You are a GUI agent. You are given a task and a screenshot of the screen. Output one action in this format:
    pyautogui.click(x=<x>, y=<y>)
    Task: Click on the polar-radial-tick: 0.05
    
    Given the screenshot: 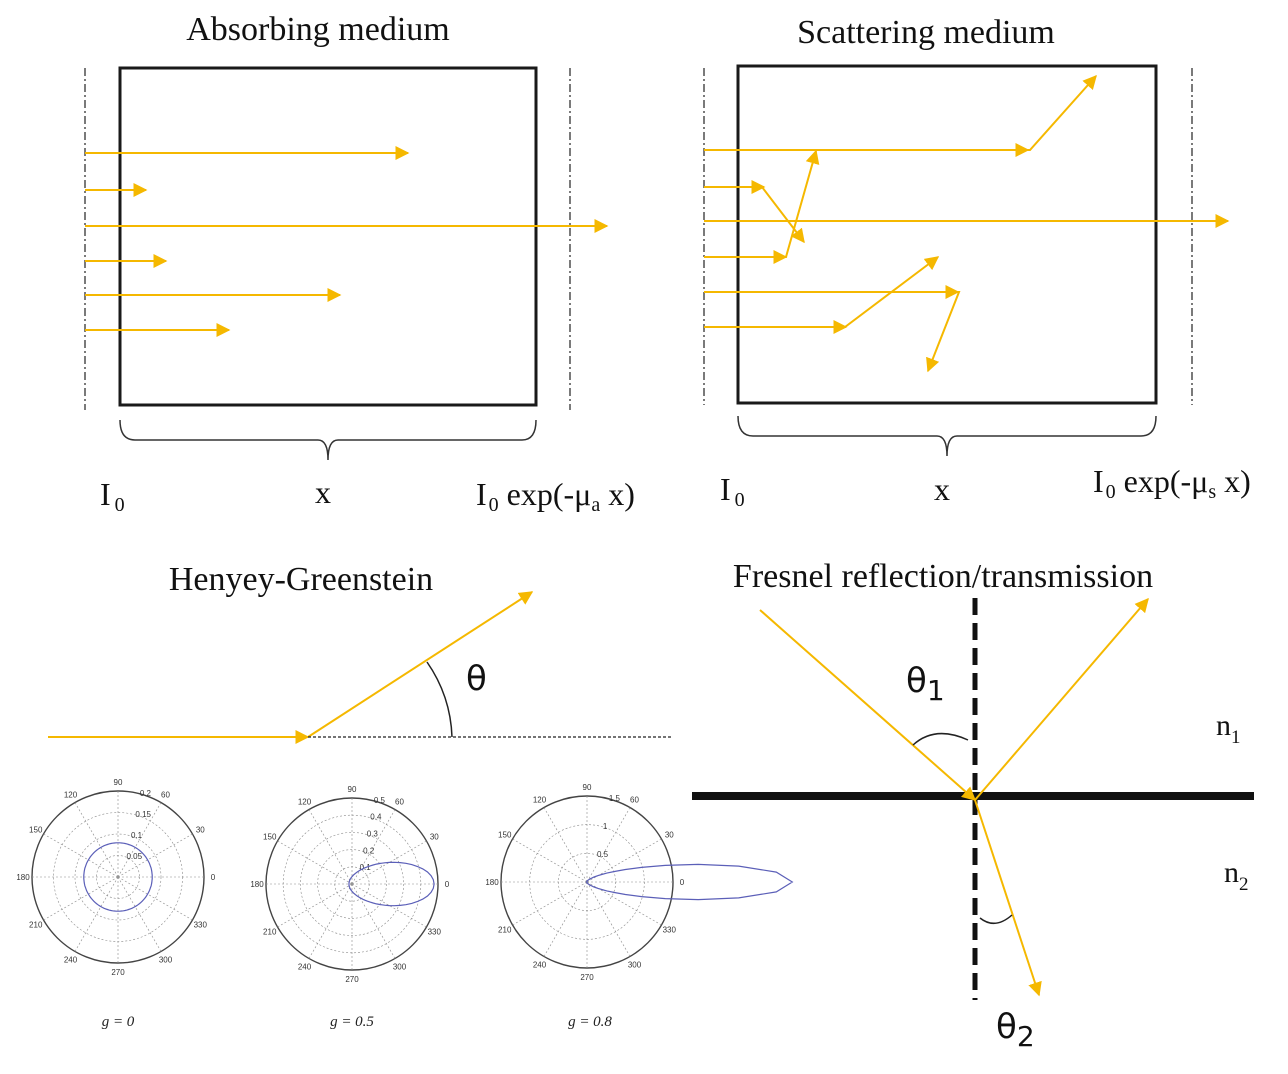 What is the action you would take?
    pyautogui.click(x=134, y=856)
    